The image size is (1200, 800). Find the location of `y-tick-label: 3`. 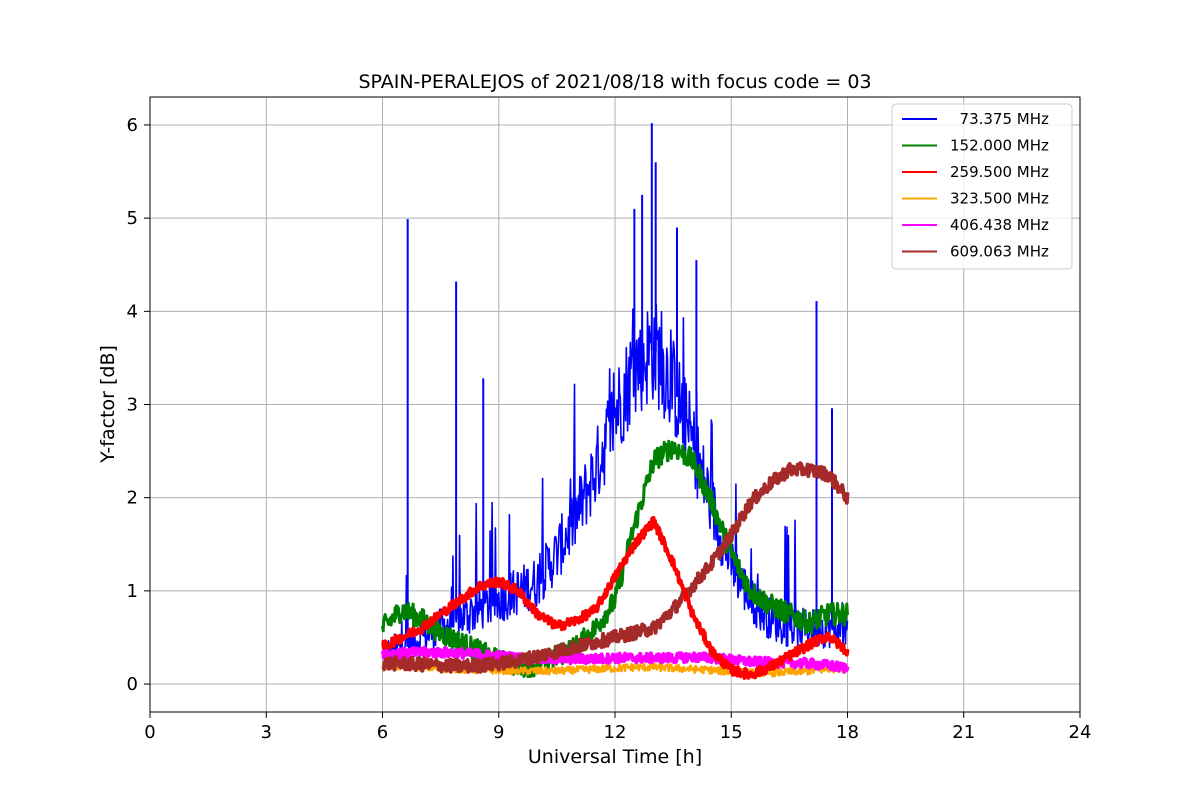

y-tick-label: 3 is located at coordinates (132, 405).